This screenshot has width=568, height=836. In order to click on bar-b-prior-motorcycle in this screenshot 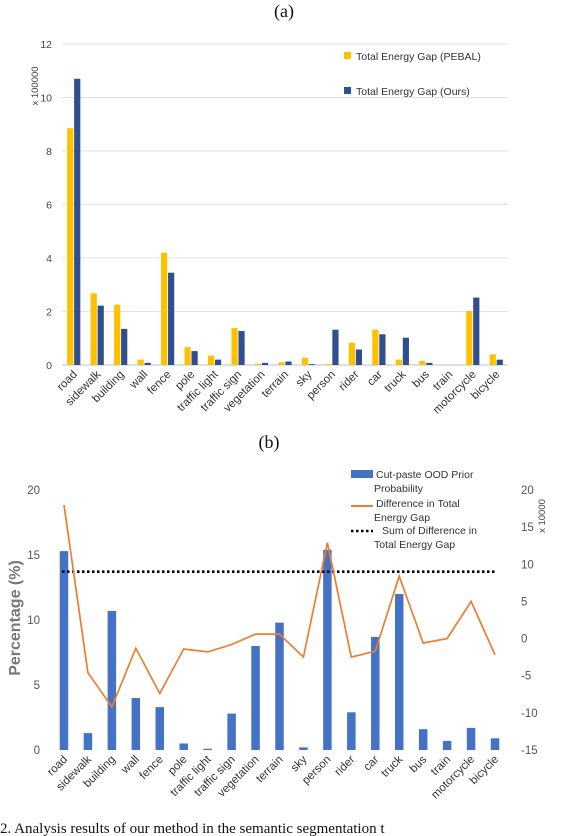, I will do `click(471, 738)`.